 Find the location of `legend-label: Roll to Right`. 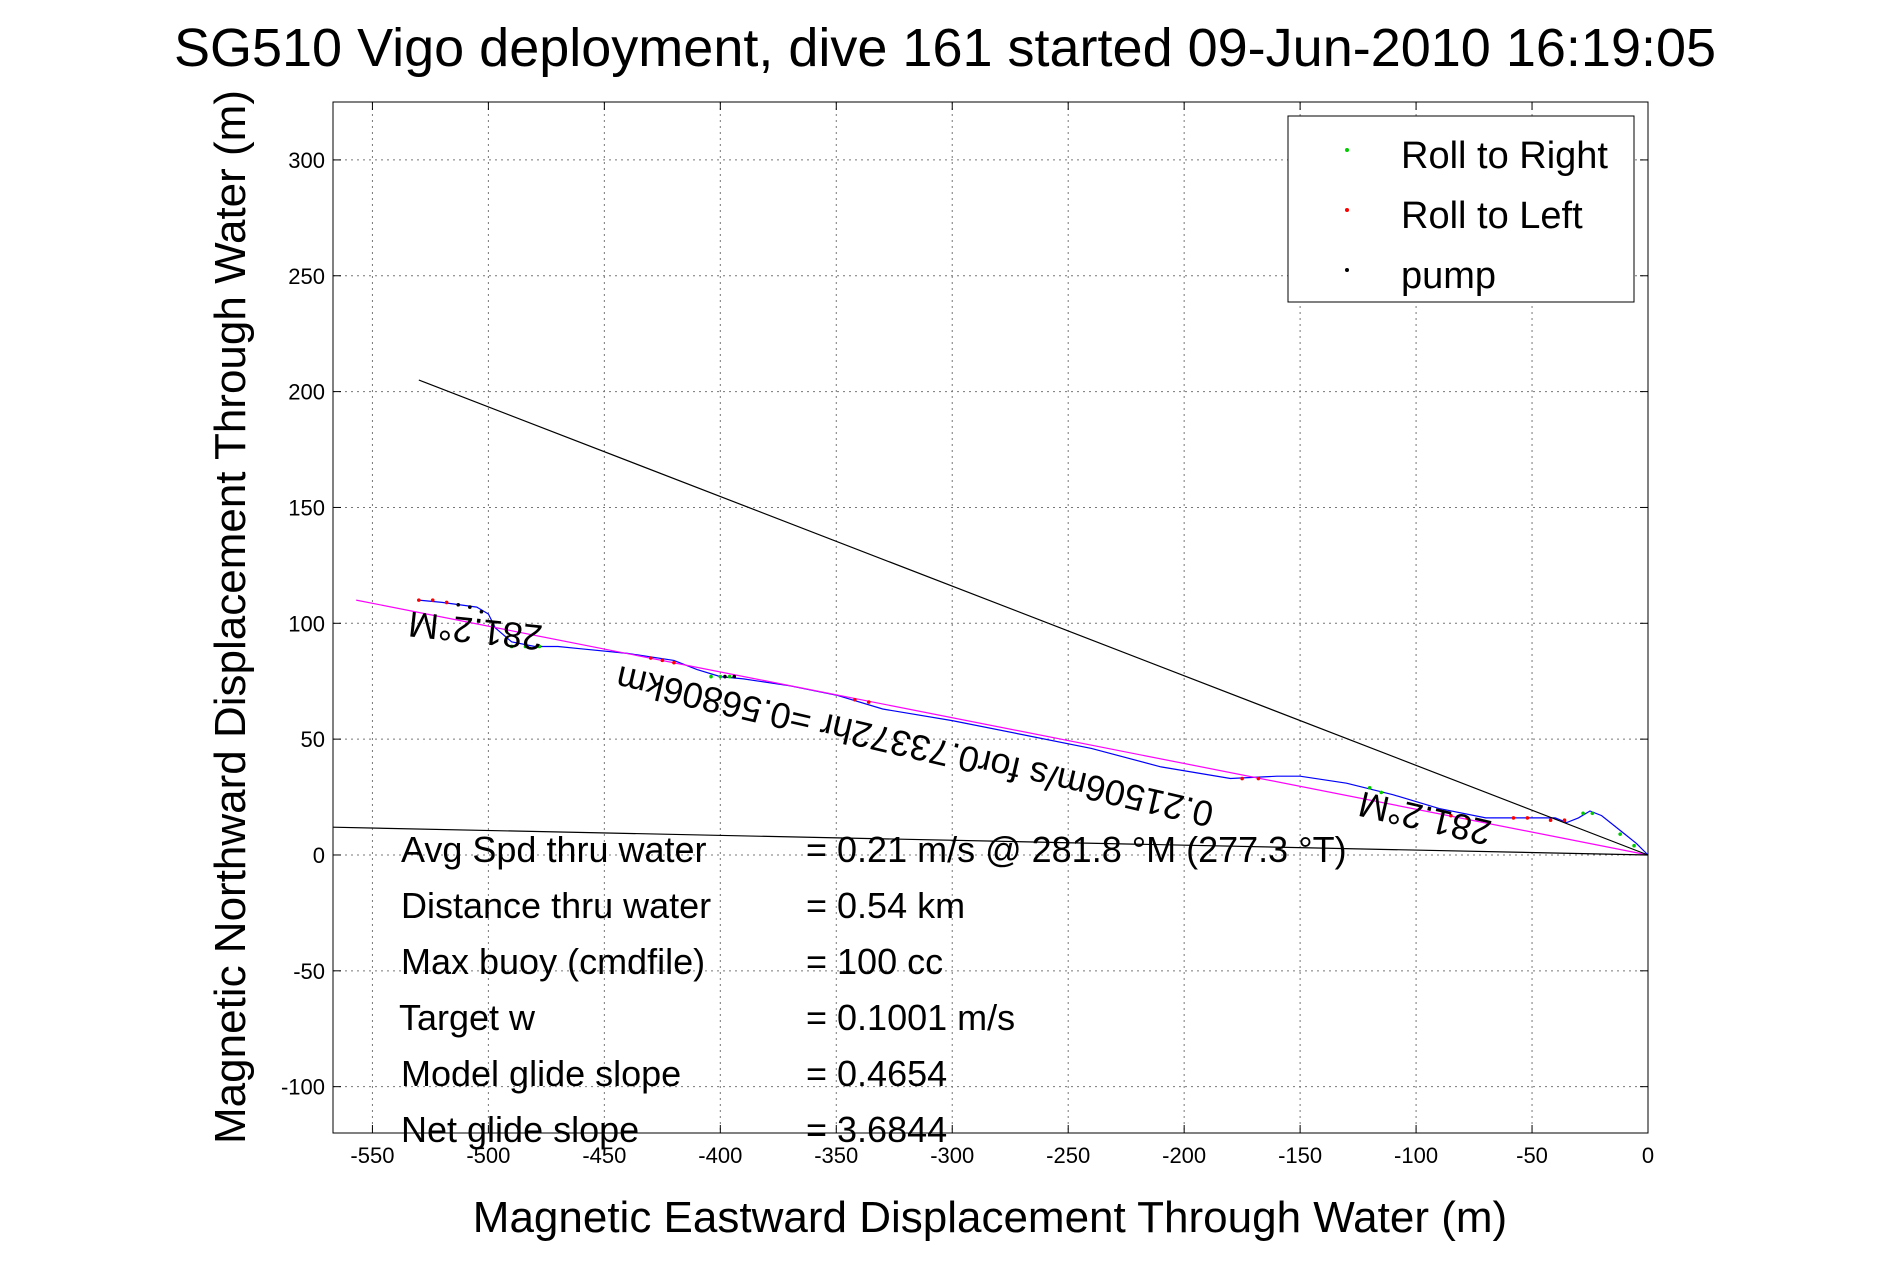

legend-label: Roll to Right is located at coordinates (1504, 156).